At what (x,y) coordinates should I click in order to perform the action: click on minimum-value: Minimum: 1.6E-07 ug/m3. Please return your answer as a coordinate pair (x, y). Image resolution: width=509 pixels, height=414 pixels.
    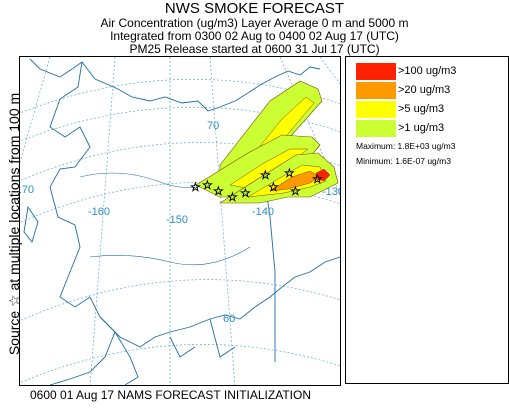
    Looking at the image, I should click on (403, 161).